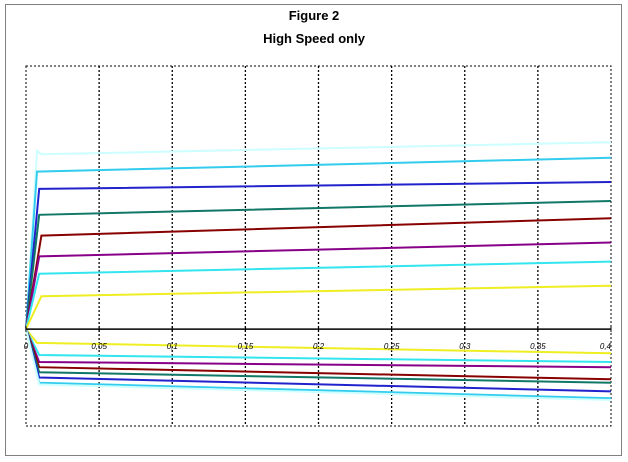 Image resolution: width=628 pixels, height=462 pixels. What do you see at coordinates (319, 346) in the screenshot?
I see `x-tick-label-4: 0,2` at bounding box center [319, 346].